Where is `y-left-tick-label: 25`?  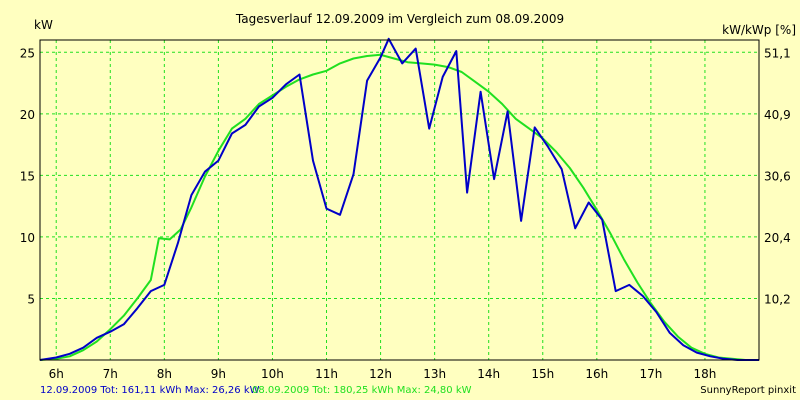
y-left-tick-label: 25 is located at coordinates (27, 53).